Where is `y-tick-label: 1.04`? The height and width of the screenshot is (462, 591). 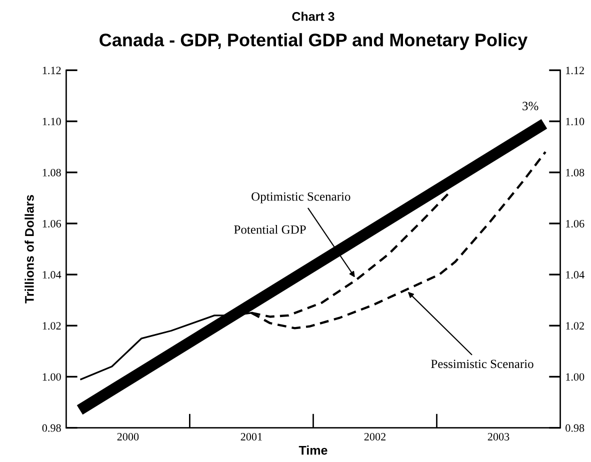 y-tick-label: 1.04 is located at coordinates (52, 275).